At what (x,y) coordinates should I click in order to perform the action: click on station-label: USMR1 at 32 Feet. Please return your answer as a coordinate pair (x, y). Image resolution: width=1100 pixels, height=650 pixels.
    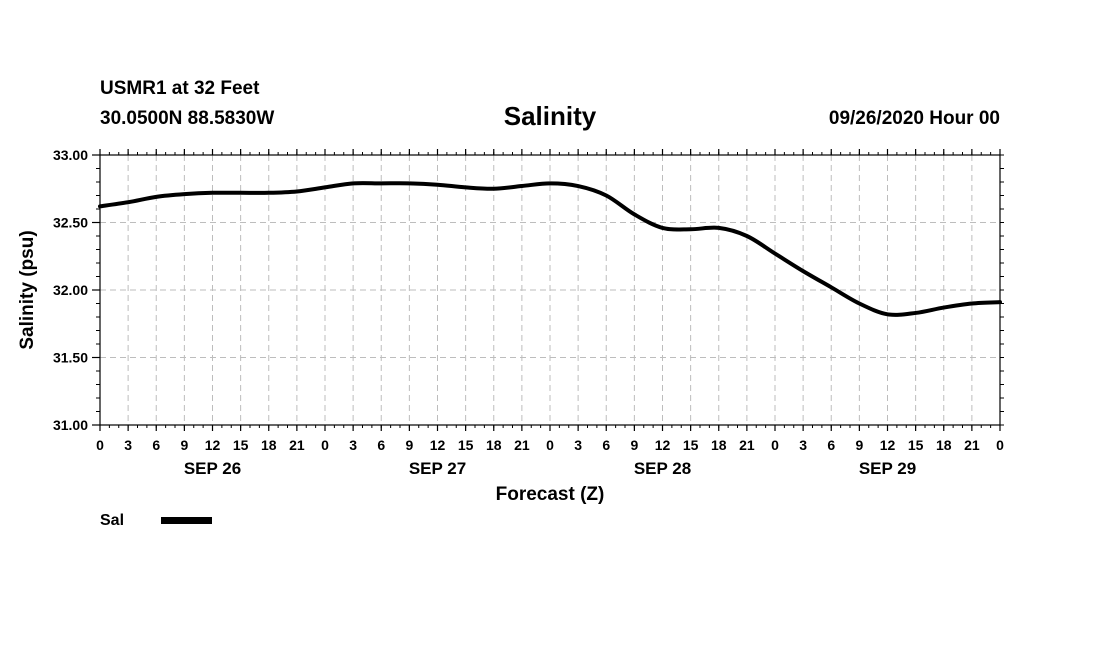
    Looking at the image, I should click on (180, 88).